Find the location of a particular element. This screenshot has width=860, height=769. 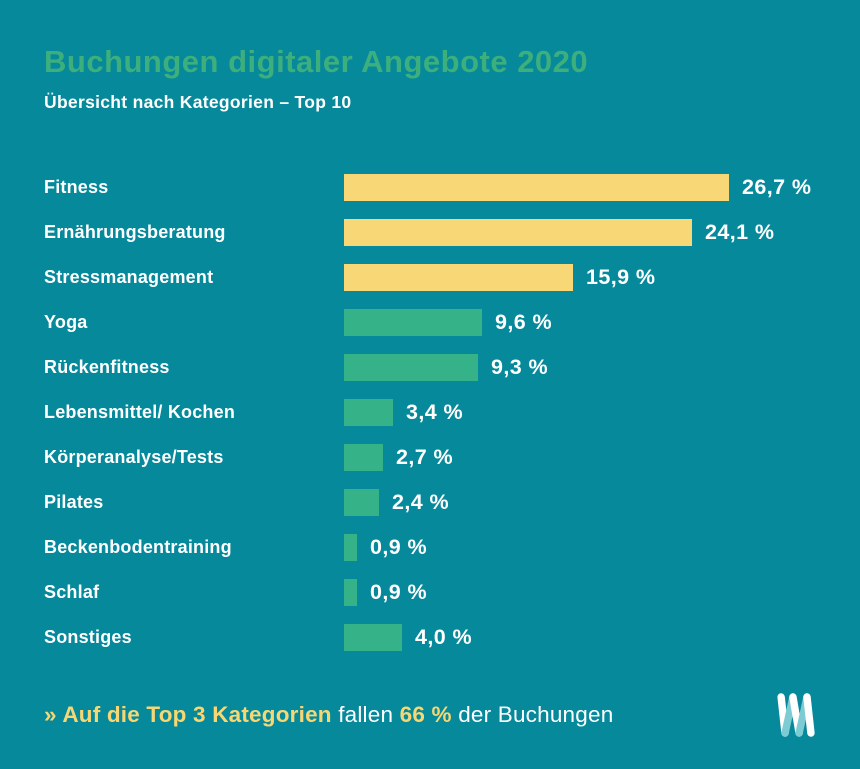

footer-text-mid: fallen is located at coordinates (366, 714).